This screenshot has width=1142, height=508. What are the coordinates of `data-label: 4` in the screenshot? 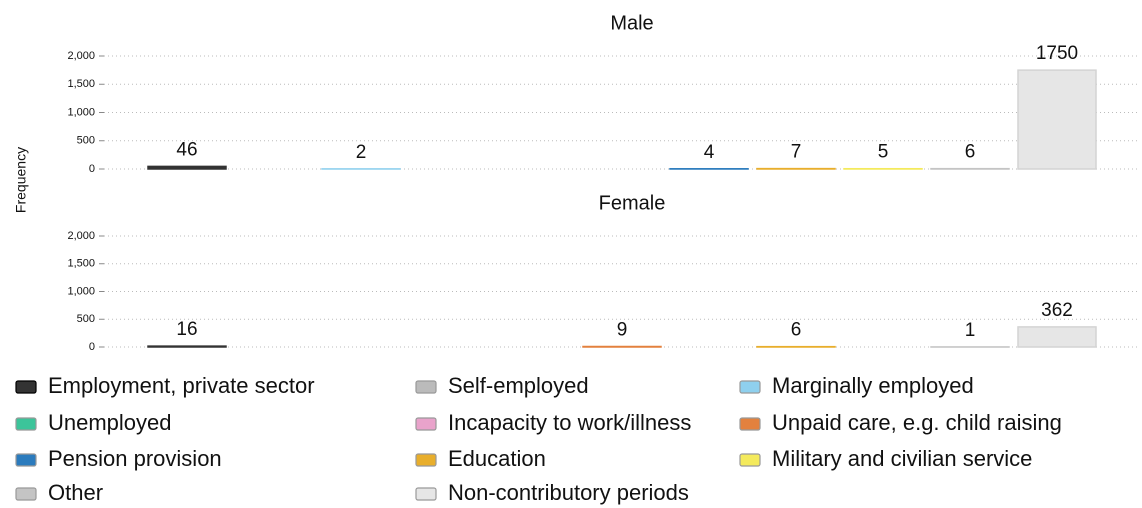 It's located at (709, 152).